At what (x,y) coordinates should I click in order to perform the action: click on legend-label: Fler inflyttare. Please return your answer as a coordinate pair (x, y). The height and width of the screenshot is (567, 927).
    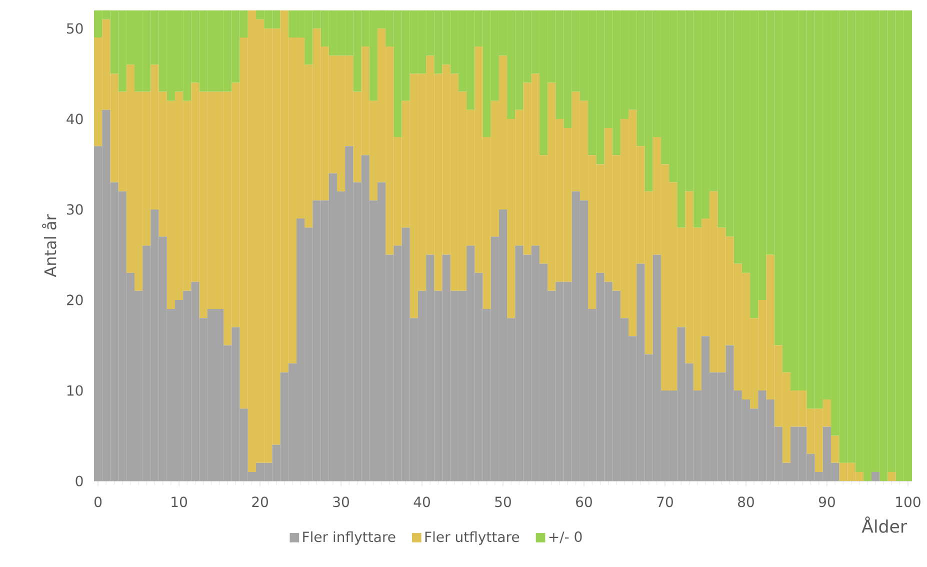
    Looking at the image, I should click on (349, 538).